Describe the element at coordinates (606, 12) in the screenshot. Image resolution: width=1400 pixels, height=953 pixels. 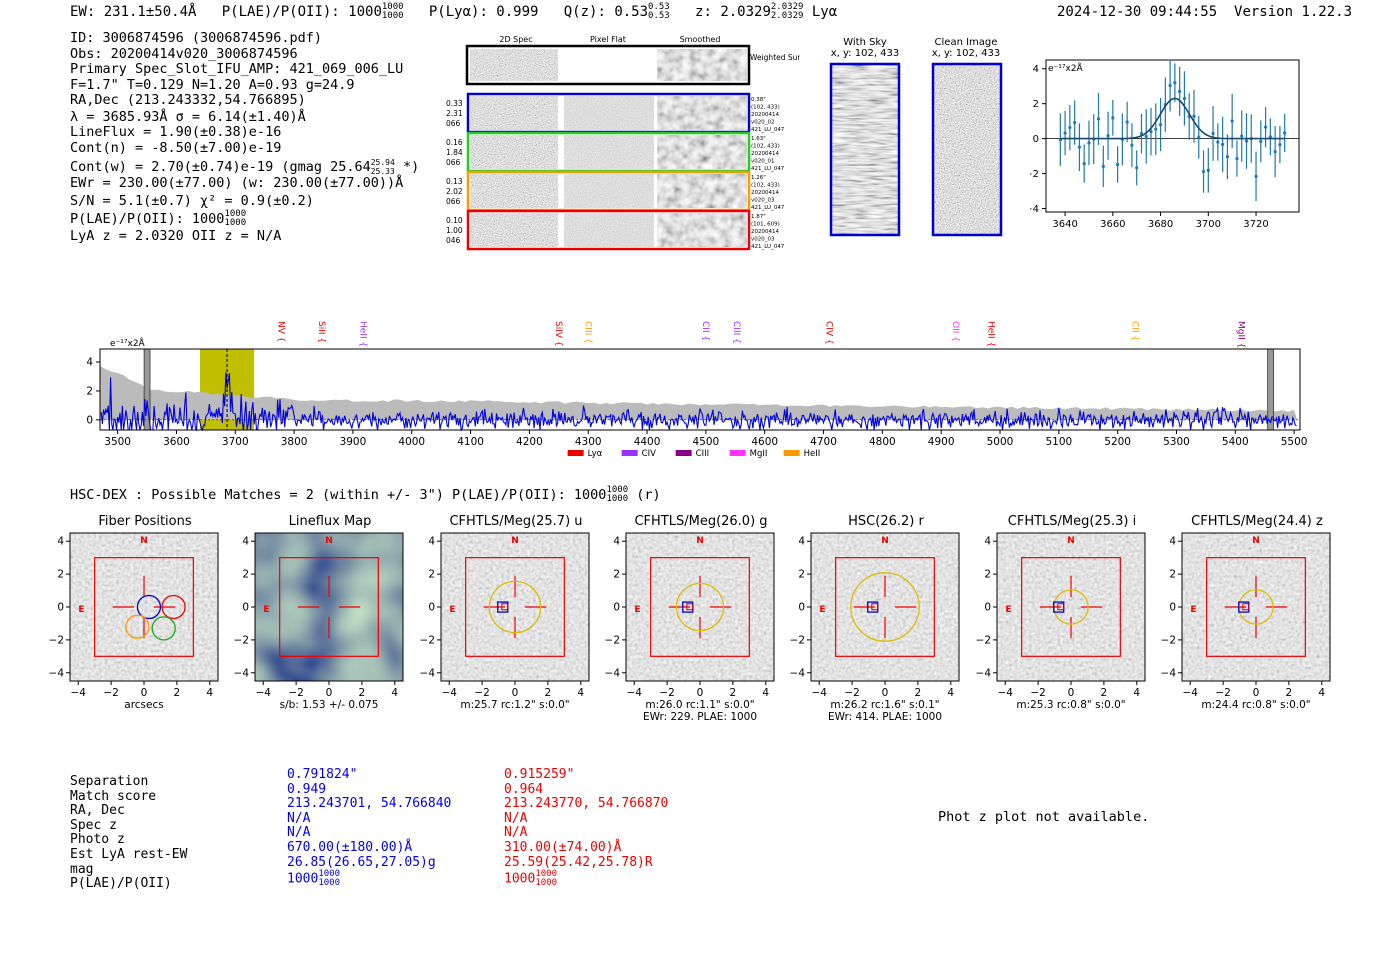
I see `qz-value: Q(z): 0.53` at that location.